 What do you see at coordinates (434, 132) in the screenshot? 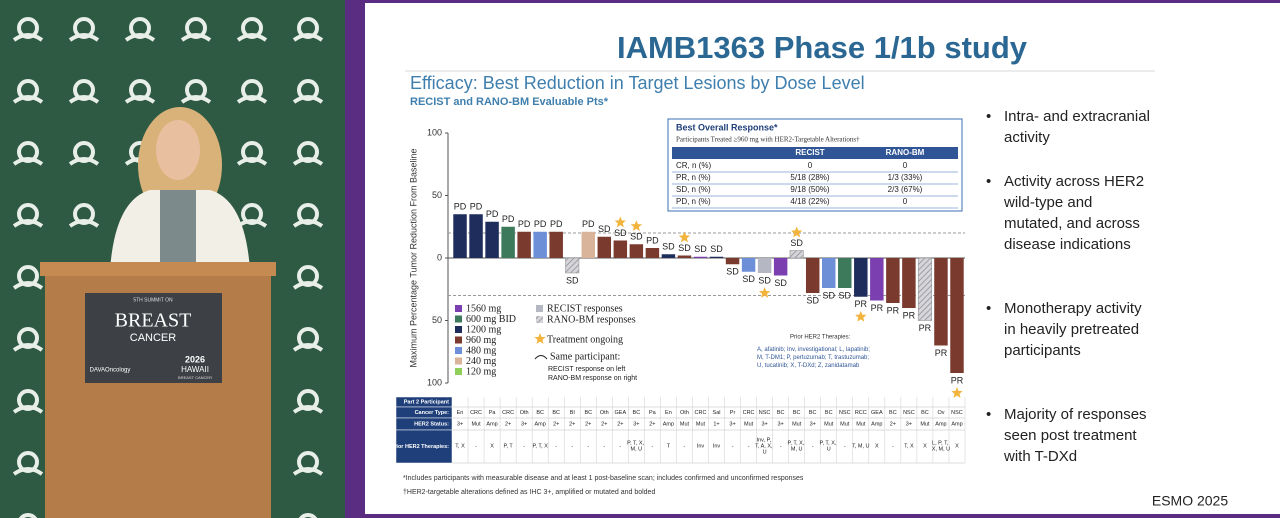
I see `y-tick-label: 100` at bounding box center [434, 132].